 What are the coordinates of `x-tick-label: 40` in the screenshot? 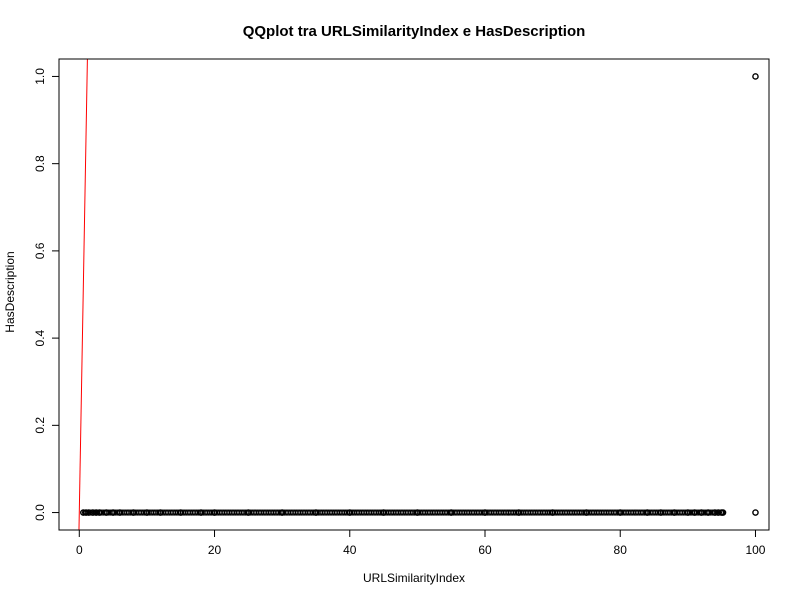 It's located at (350, 550).